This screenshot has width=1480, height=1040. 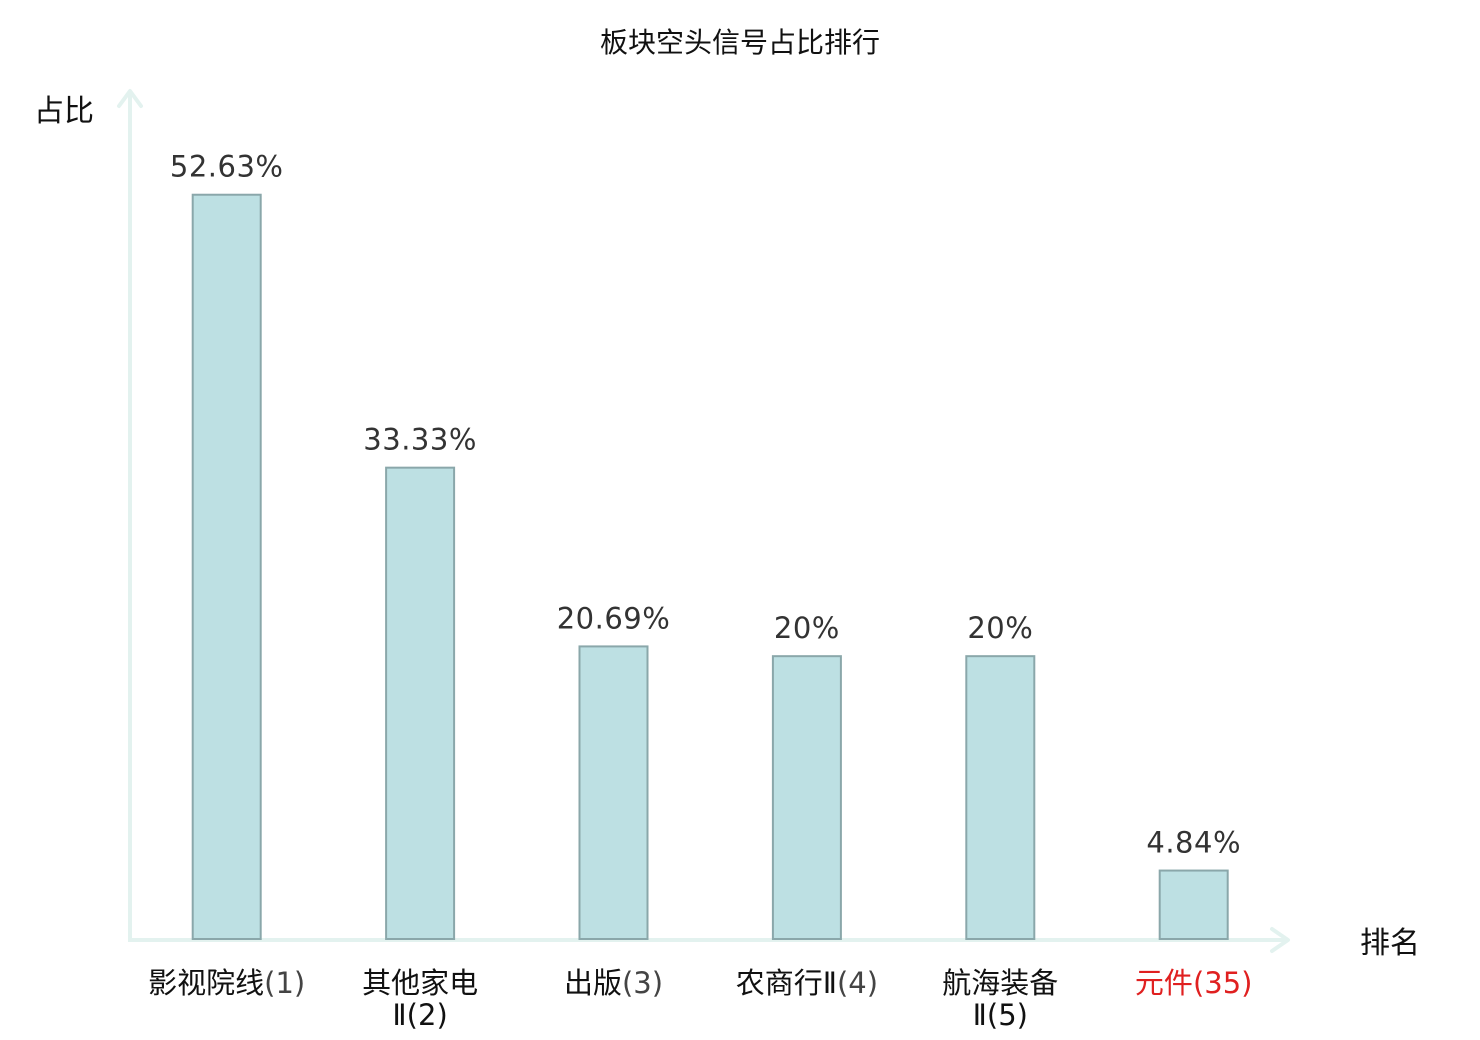 I want to click on chart-title: 板块空头信号占比排行, so click(x=740, y=42).